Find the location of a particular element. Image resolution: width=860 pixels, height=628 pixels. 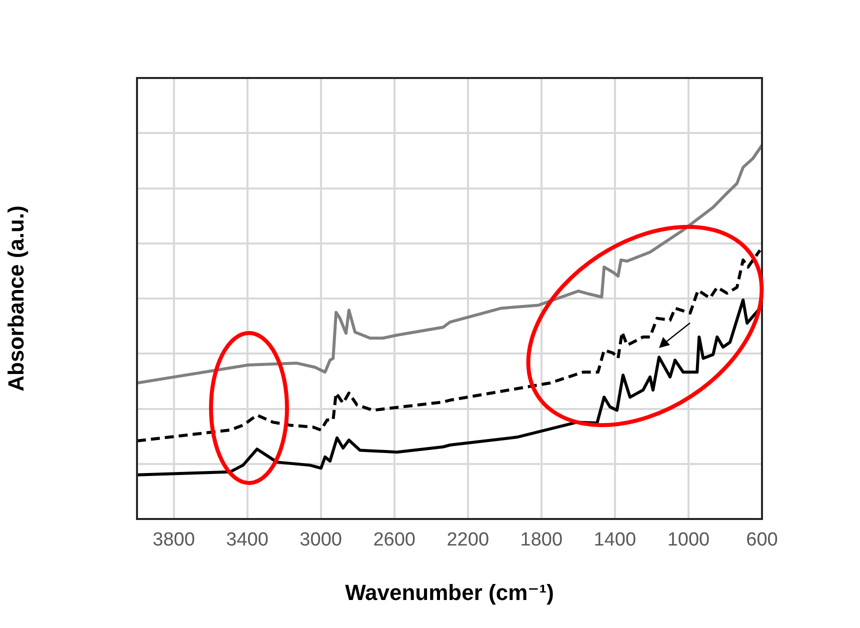

x-tick-label: 1800 is located at coordinates (541, 540).